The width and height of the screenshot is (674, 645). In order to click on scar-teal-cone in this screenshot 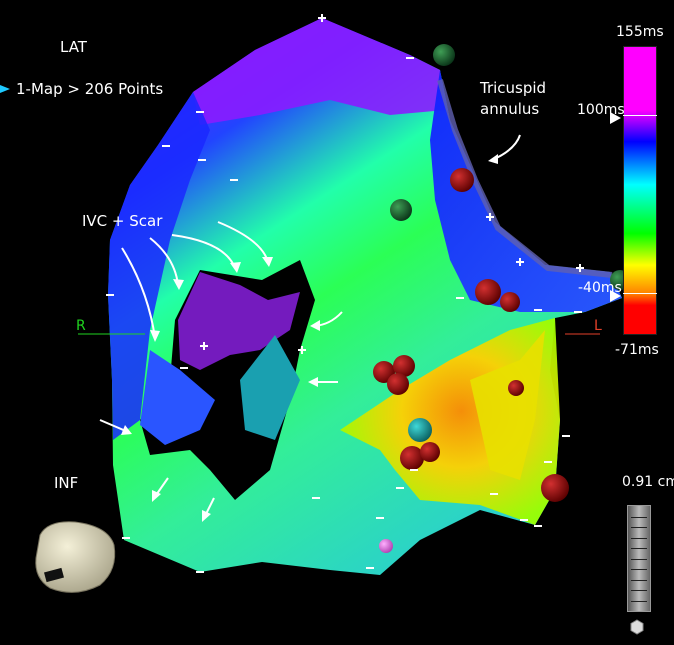, I will do `click(270, 387)`.